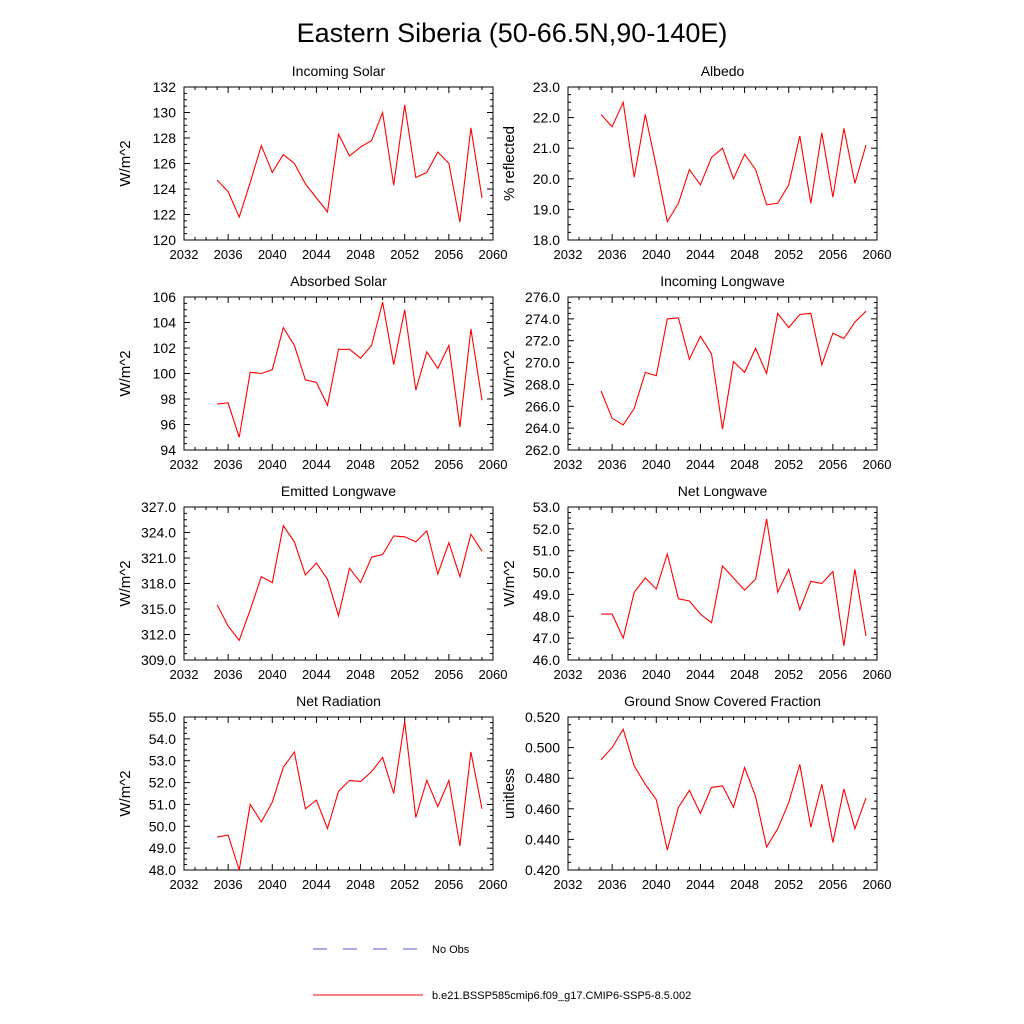  What do you see at coordinates (546, 638) in the screenshot?
I see `y-tick-label: 47.0` at bounding box center [546, 638].